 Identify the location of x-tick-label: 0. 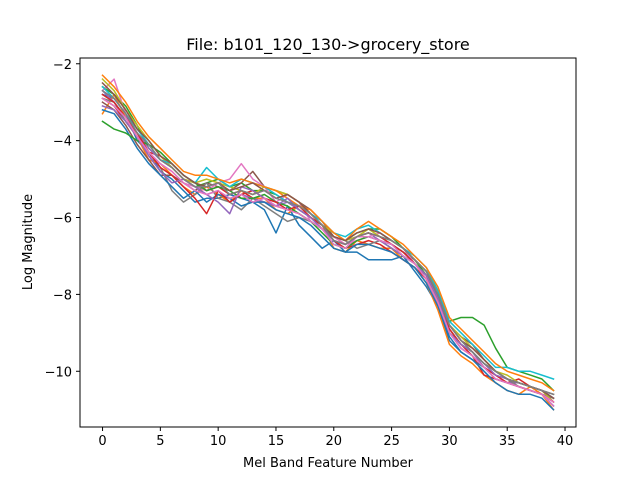
(102, 441).